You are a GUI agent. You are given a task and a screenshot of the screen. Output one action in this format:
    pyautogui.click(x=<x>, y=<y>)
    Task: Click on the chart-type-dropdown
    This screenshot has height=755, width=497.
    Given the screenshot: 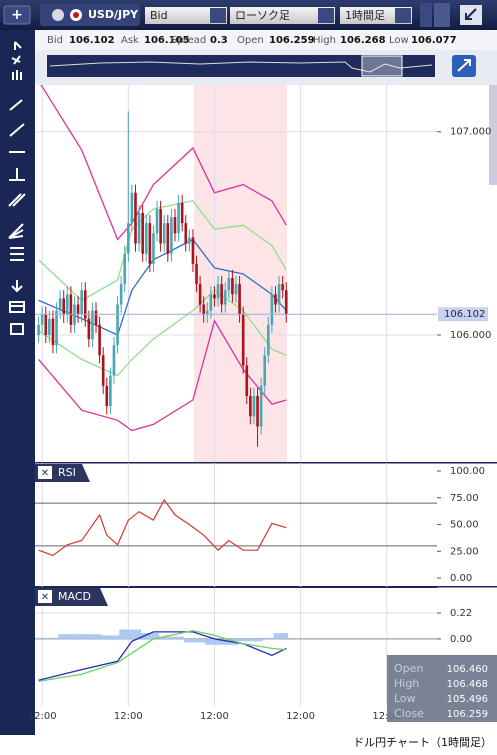 What is the action you would take?
    pyautogui.click(x=282, y=15)
    